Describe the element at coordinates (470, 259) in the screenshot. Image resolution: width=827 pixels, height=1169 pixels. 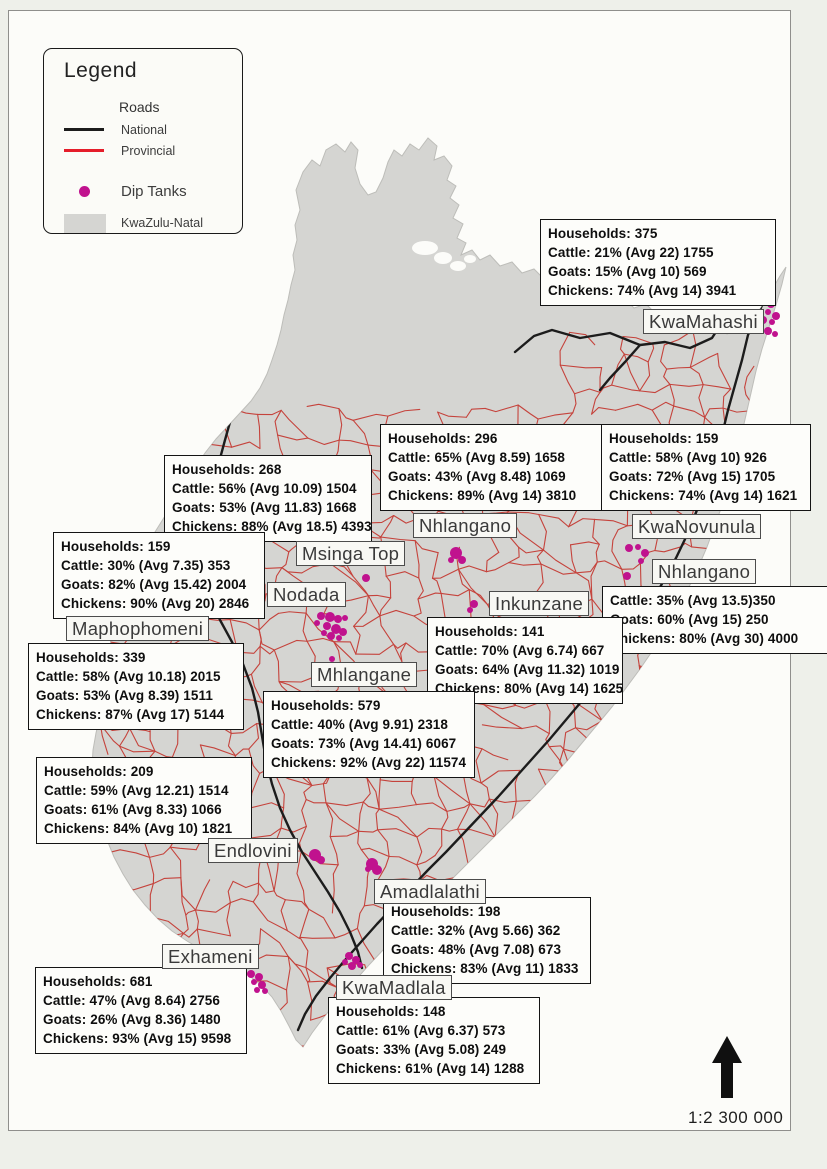
I see `lake` at that location.